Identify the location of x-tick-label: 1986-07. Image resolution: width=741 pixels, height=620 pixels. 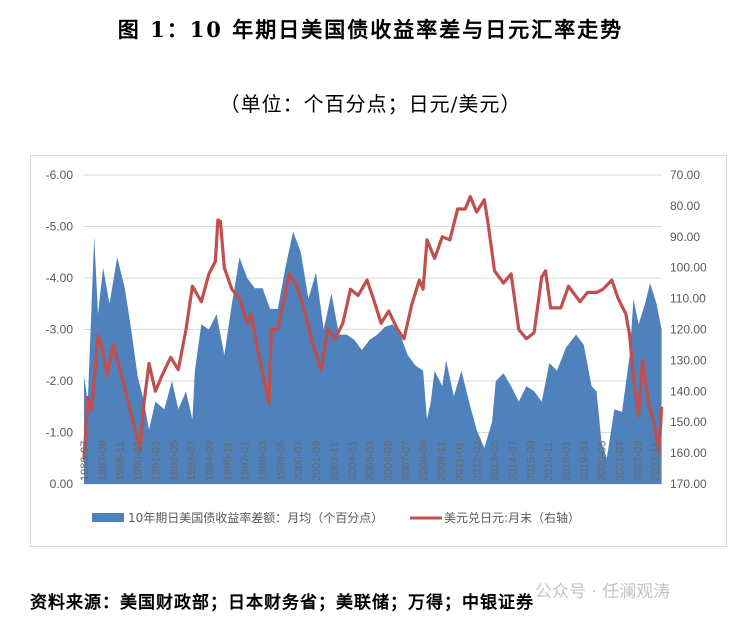
(85, 461).